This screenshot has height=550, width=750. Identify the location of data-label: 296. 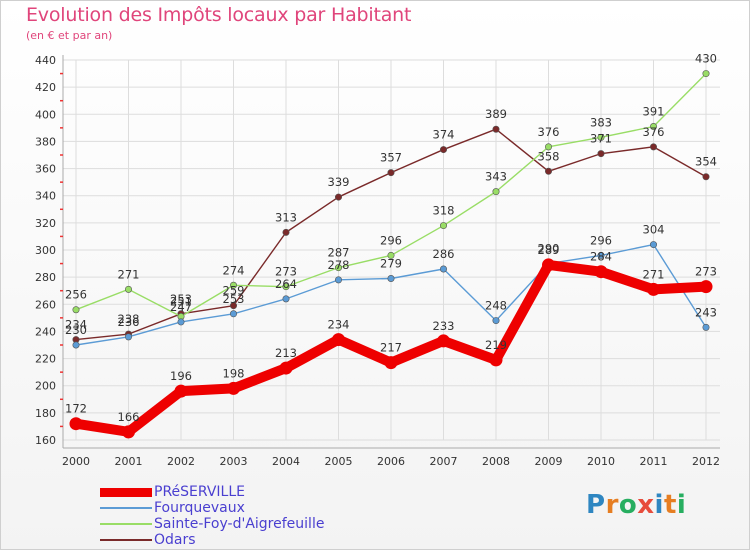
(391, 240).